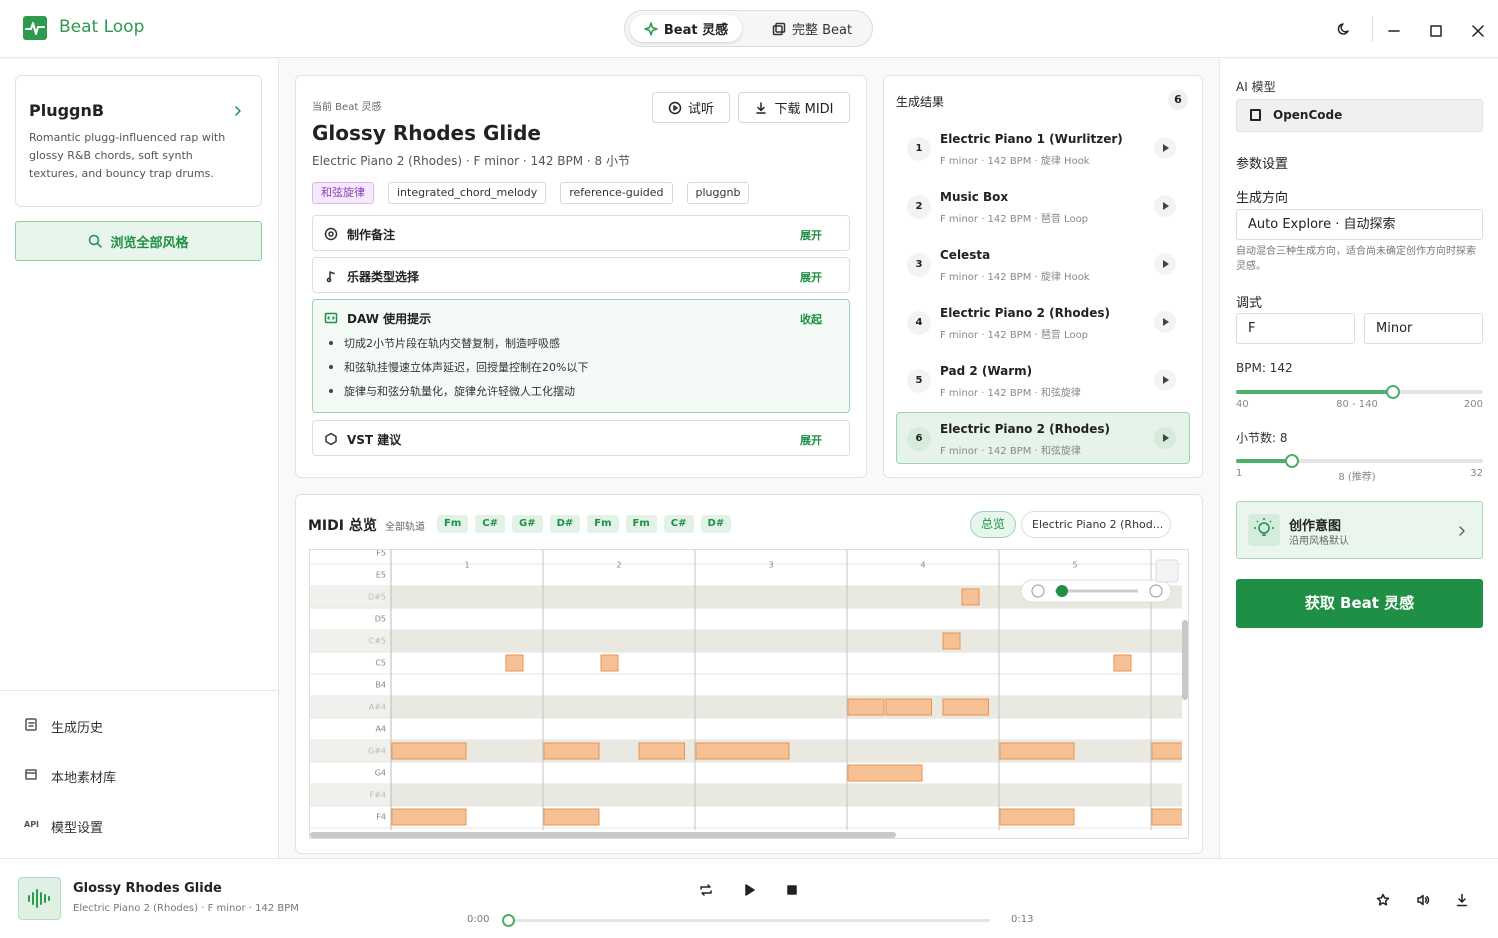  What do you see at coordinates (1038, 591) in the screenshot?
I see `zoom-out` at bounding box center [1038, 591].